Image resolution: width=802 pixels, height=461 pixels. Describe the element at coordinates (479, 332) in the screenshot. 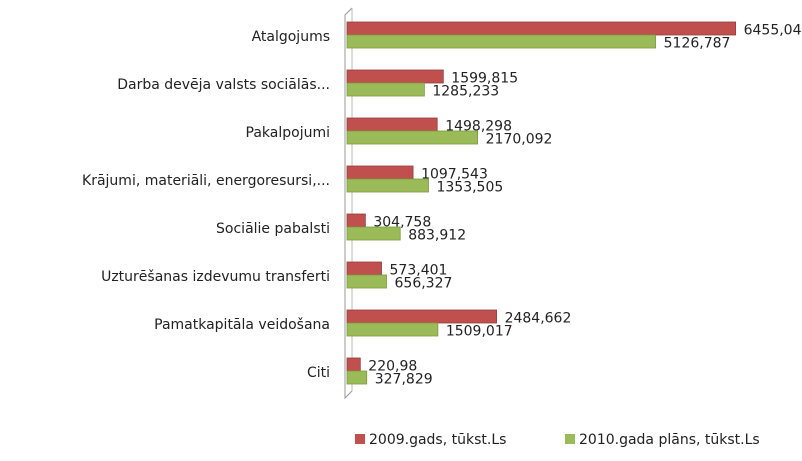

I see `value-label: 1509,017` at that location.